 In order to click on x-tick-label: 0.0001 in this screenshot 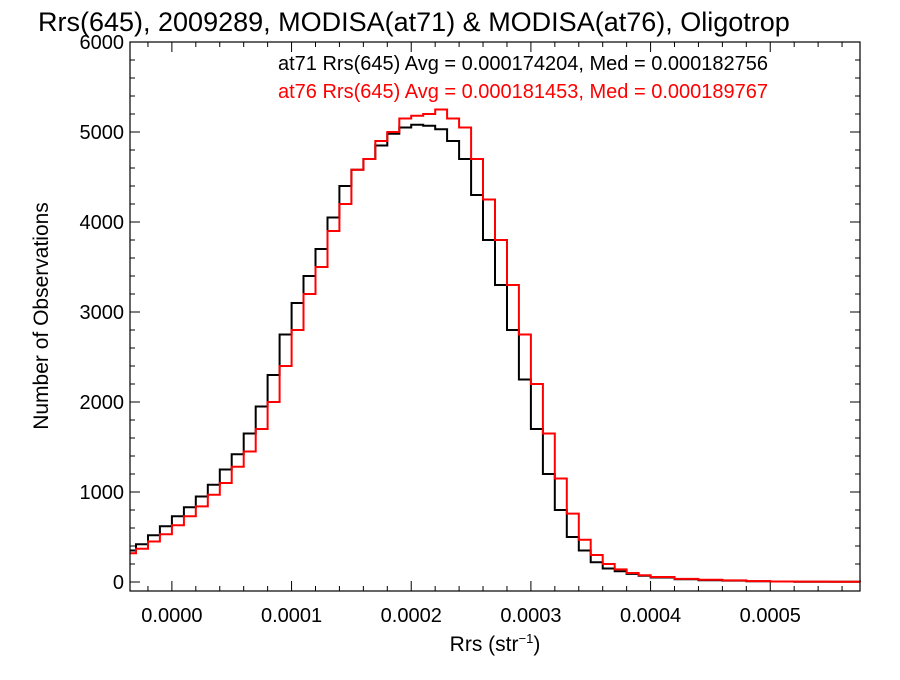, I will do `click(291, 616)`.